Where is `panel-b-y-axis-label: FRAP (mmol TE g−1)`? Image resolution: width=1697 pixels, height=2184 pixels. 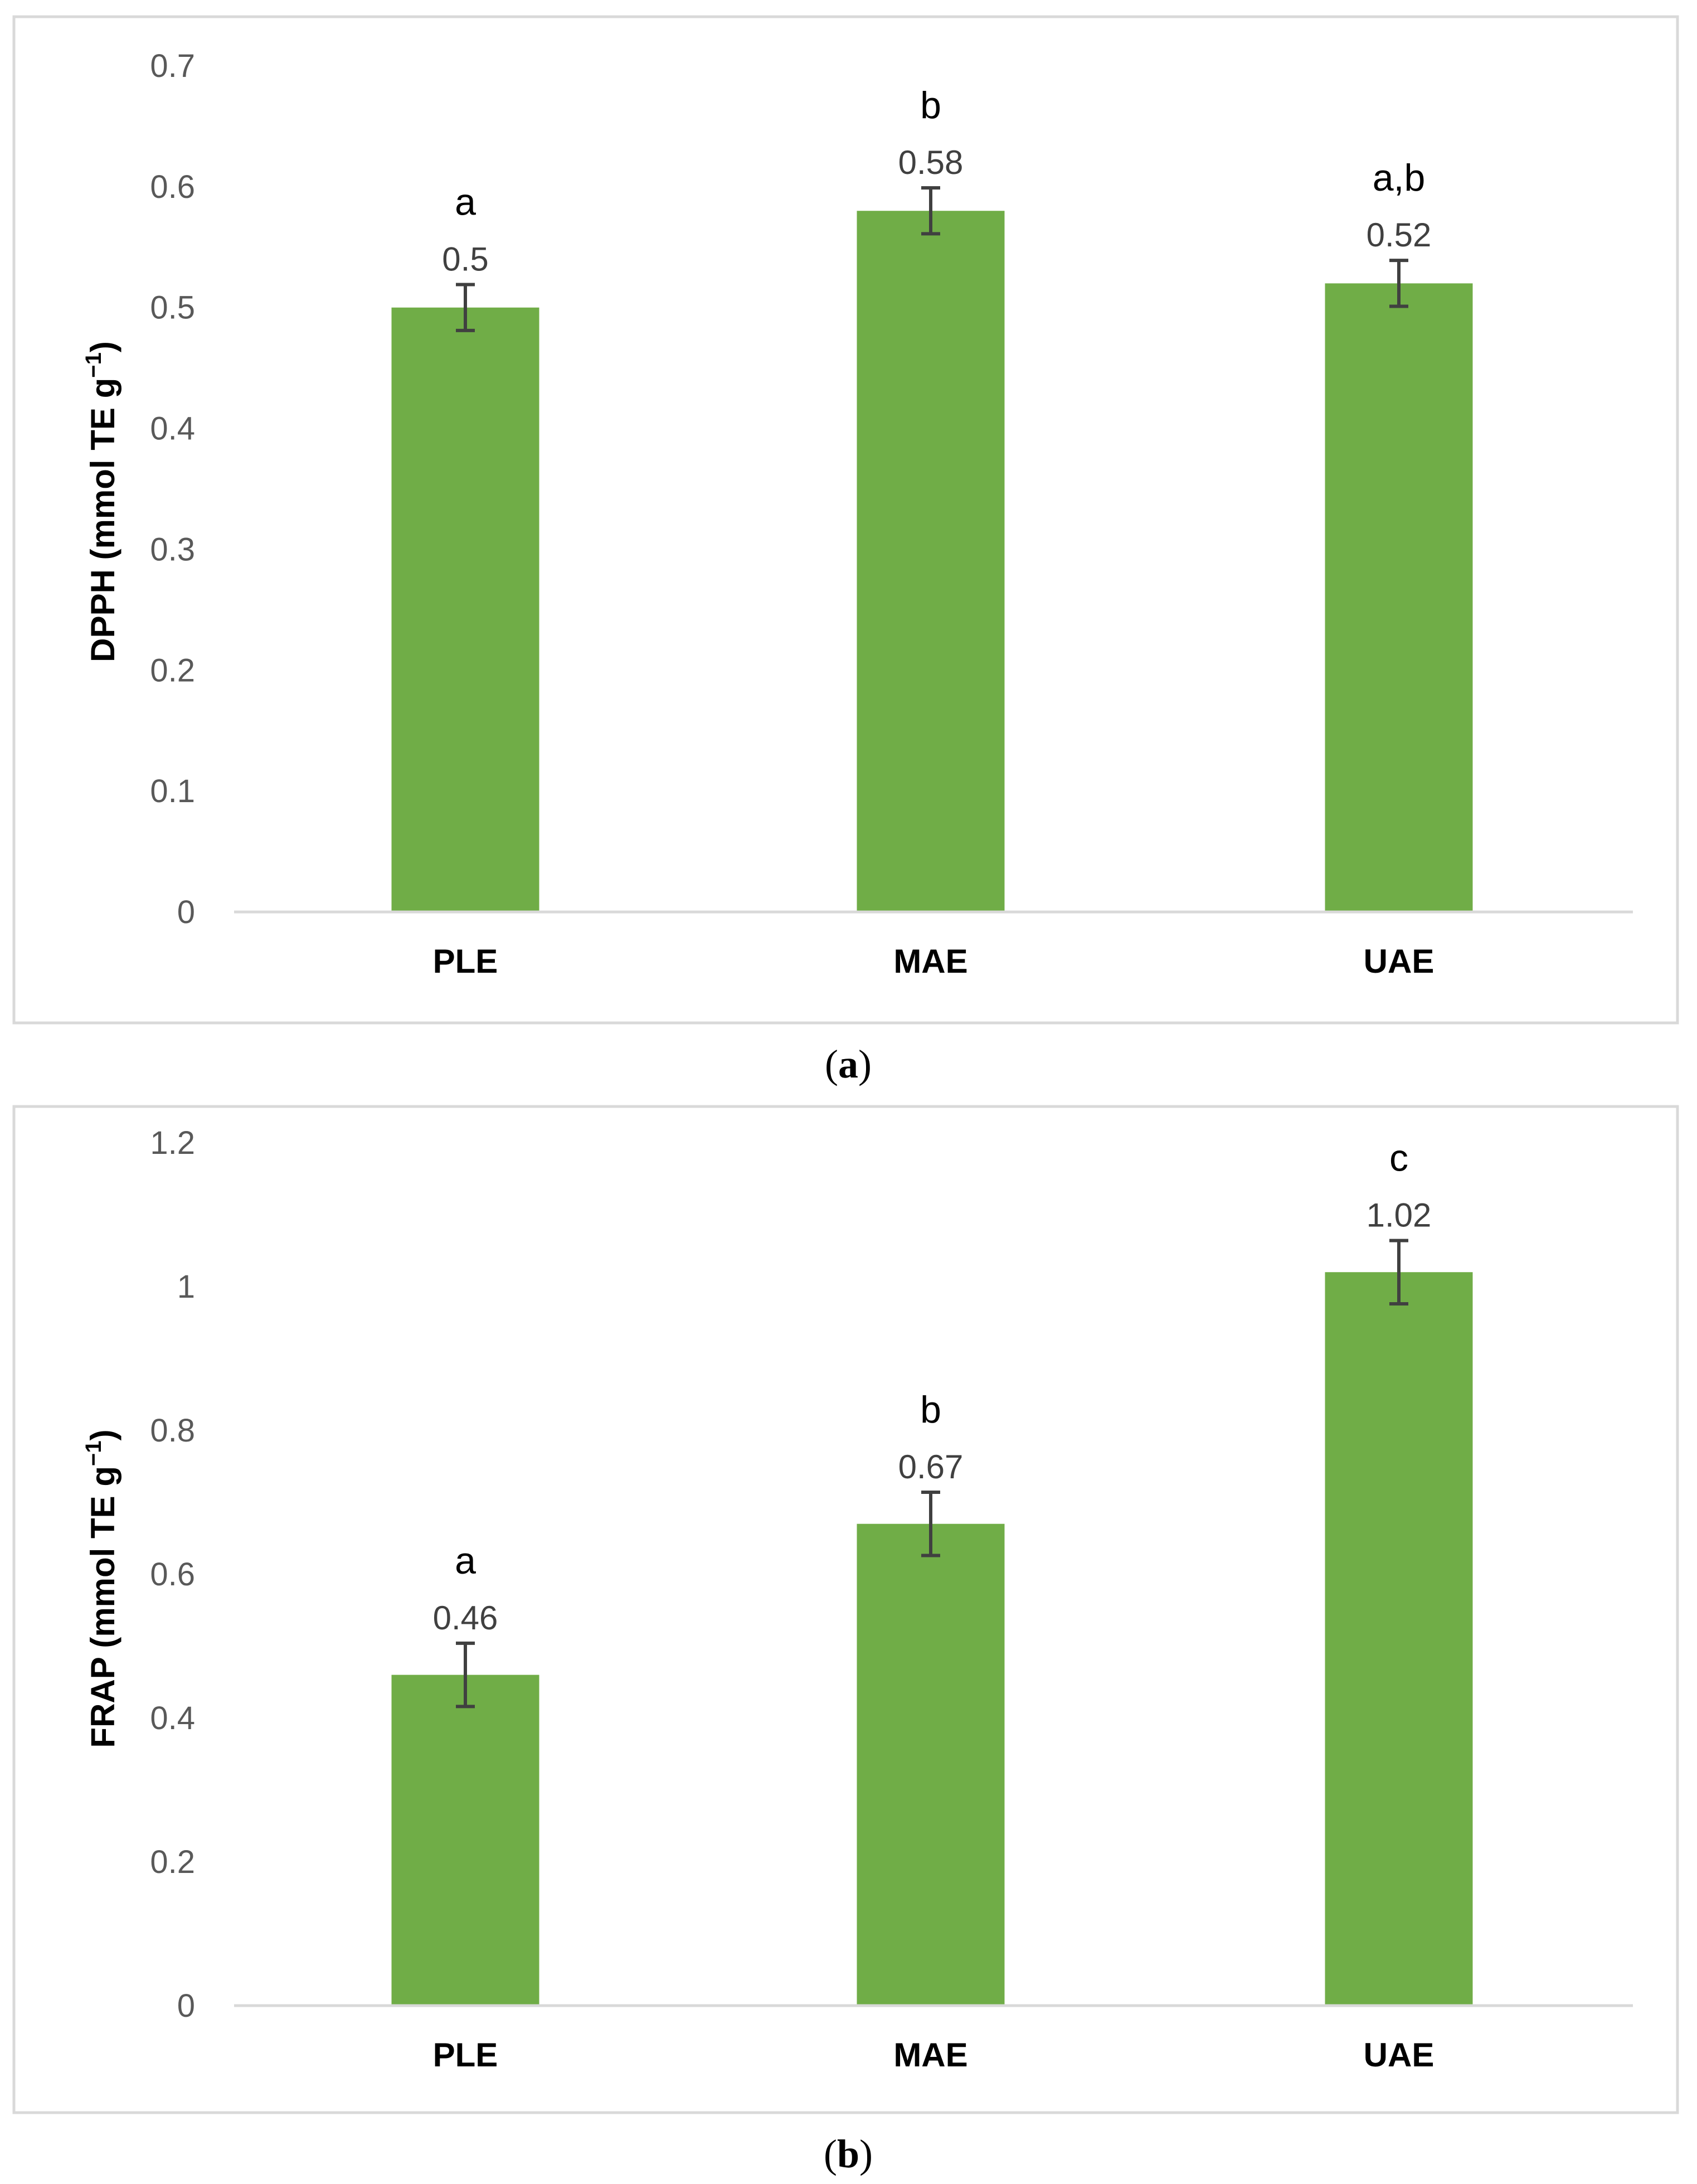
panel-b-y-axis-label: FRAP (mmol TE g−1) is located at coordinates (101, 1589).